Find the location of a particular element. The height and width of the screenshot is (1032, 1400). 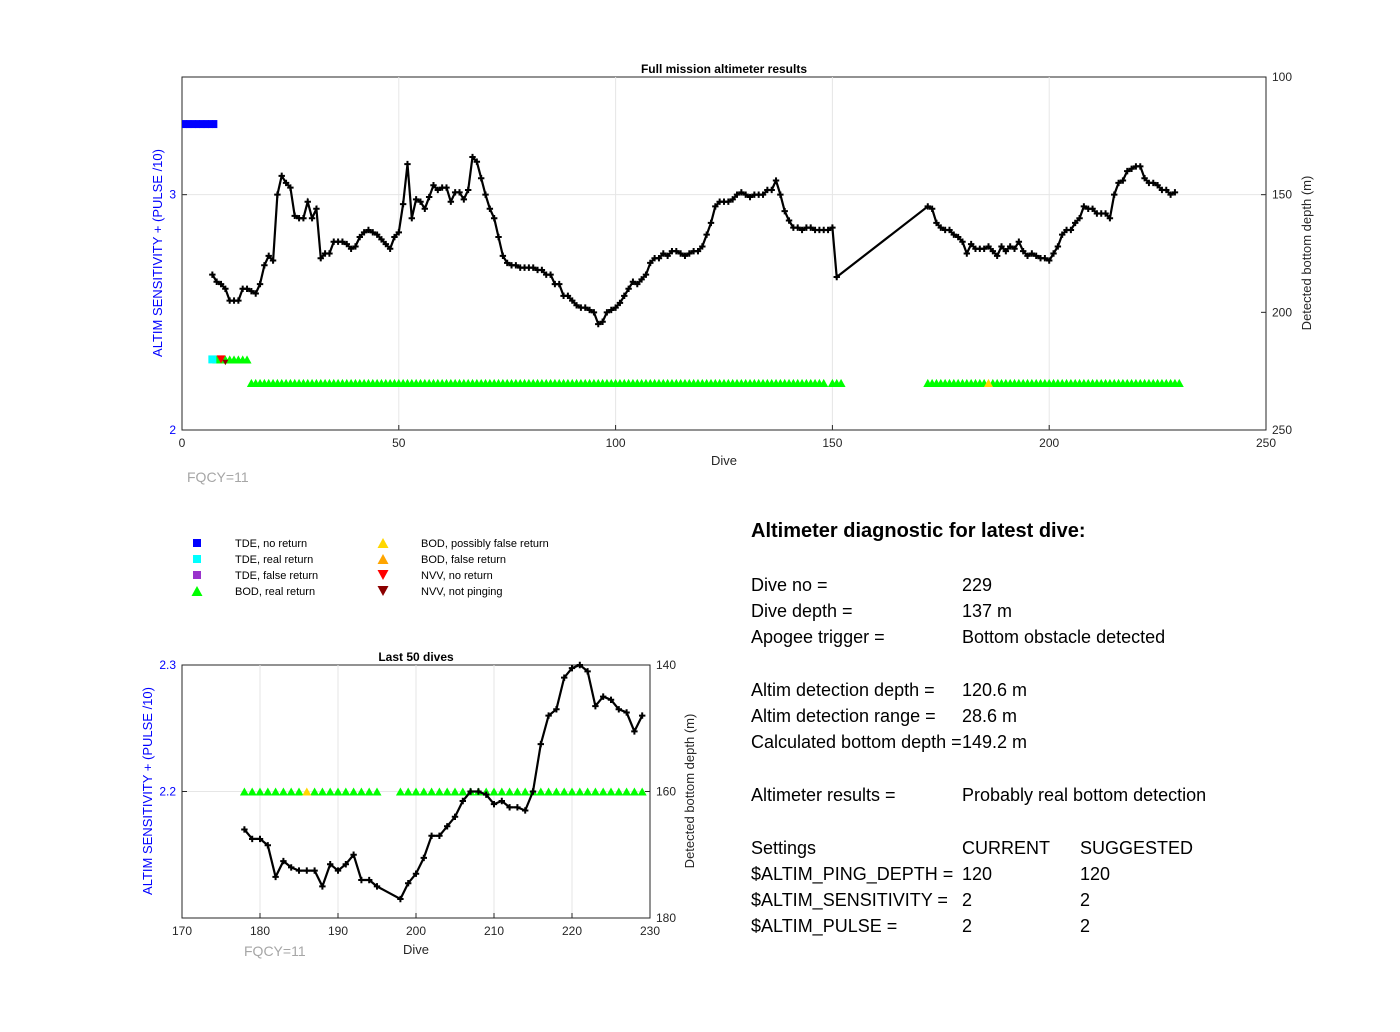

dive-depth-label: Dive depth = is located at coordinates (802, 611).